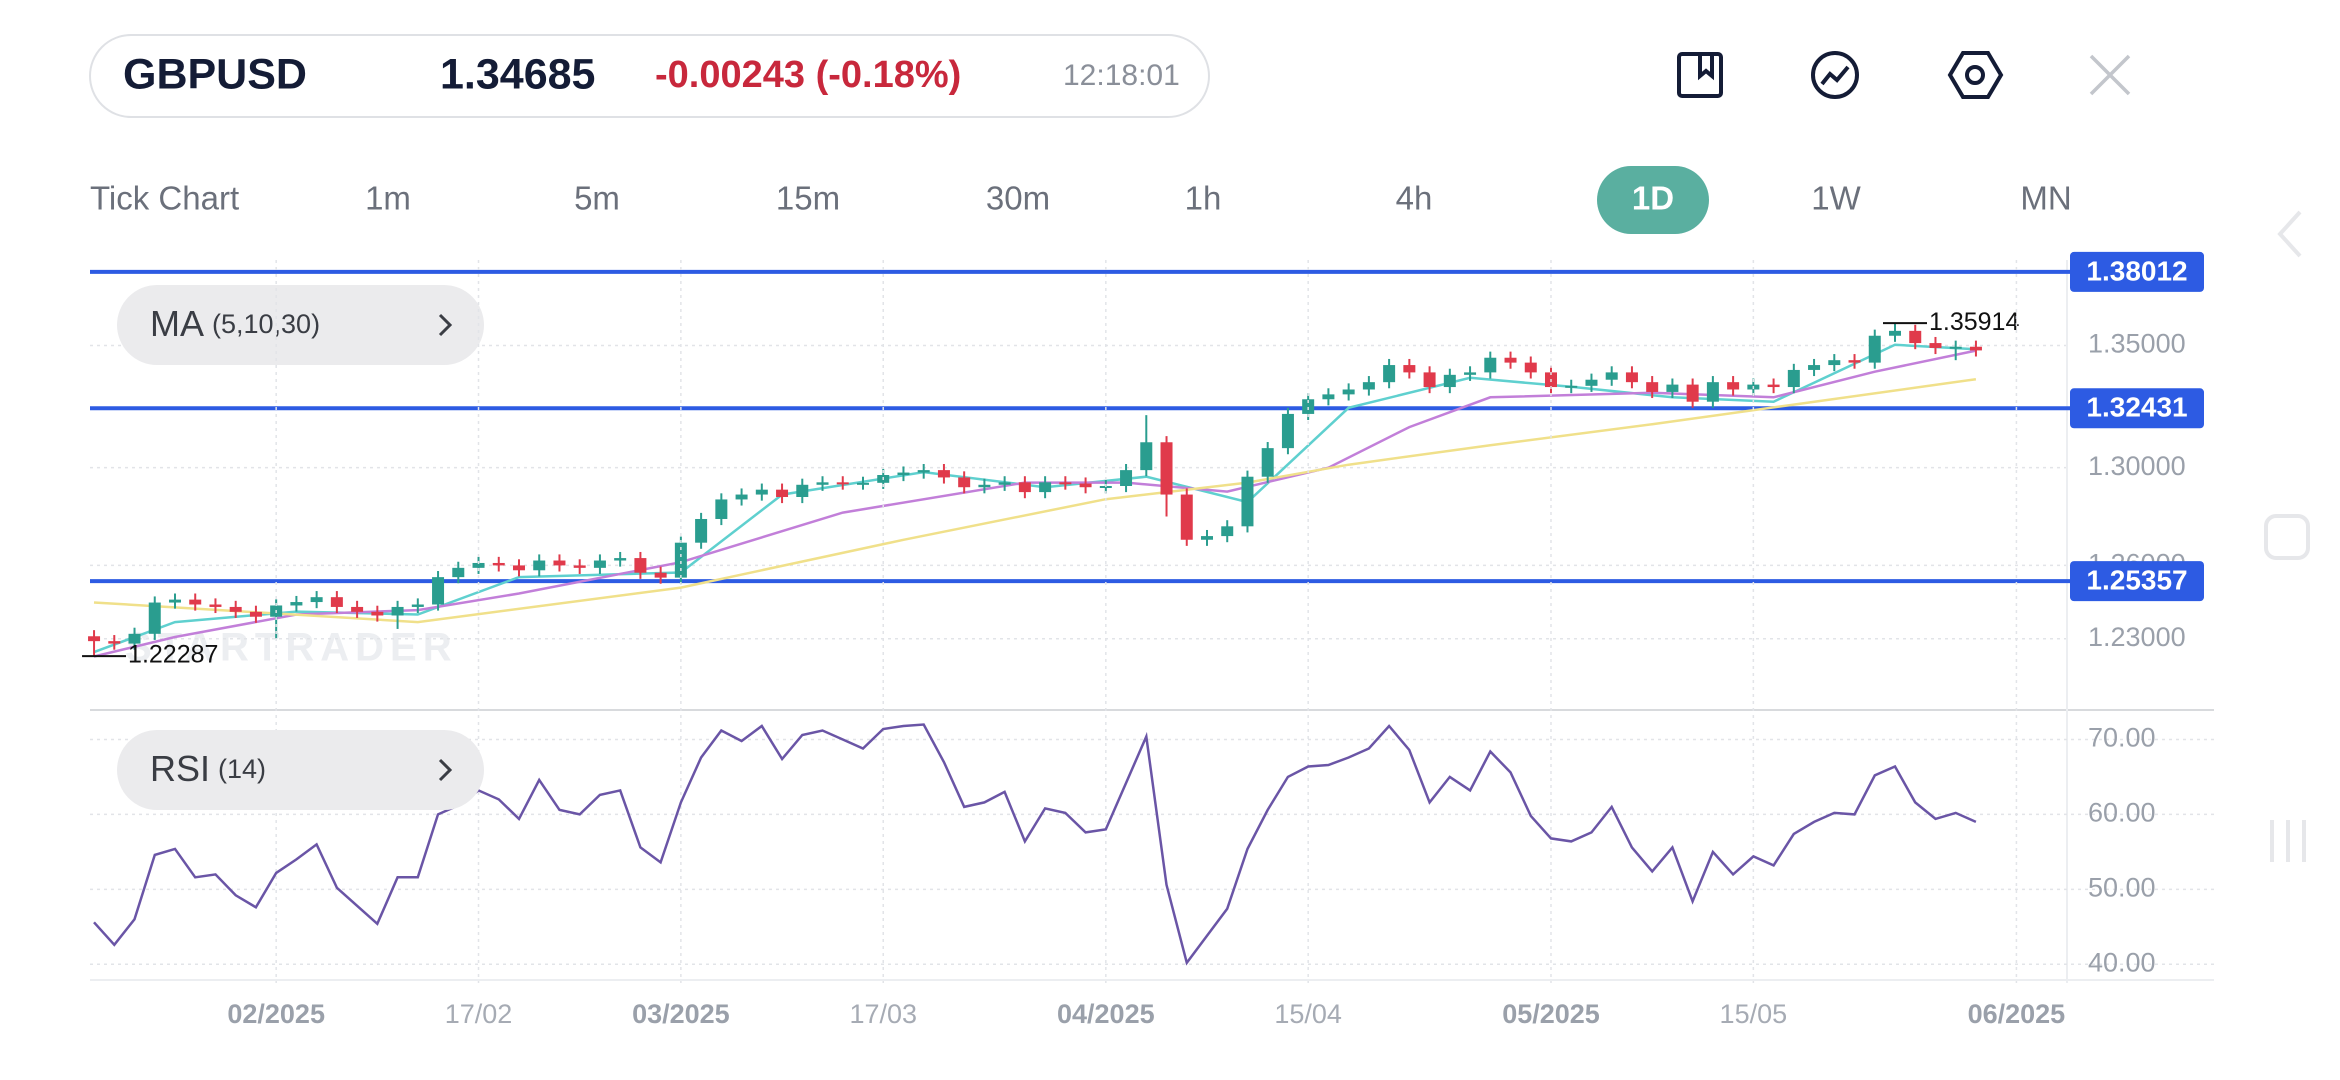 The width and height of the screenshot is (2340, 1080). I want to click on timeframe: 1D, so click(1653, 198).